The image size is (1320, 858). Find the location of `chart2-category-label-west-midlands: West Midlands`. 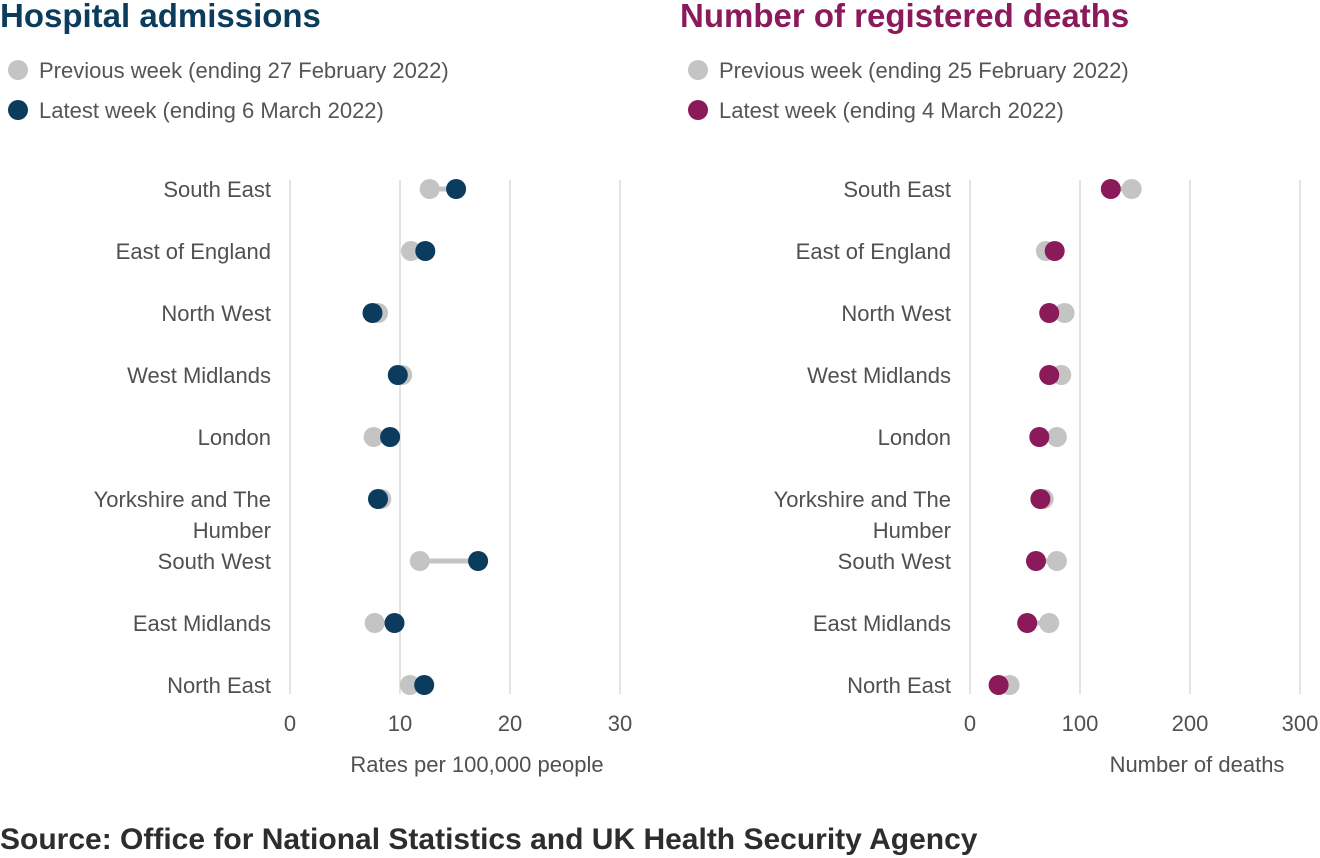

chart2-category-label-west-midlands: West Midlands is located at coordinates (879, 375).